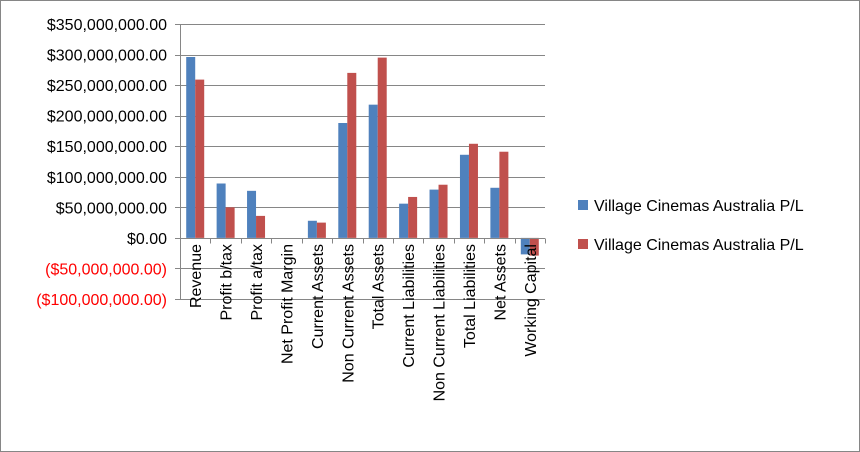  Describe the element at coordinates (227, 282) in the screenshot. I see `category-label: Profit b/tax` at that location.